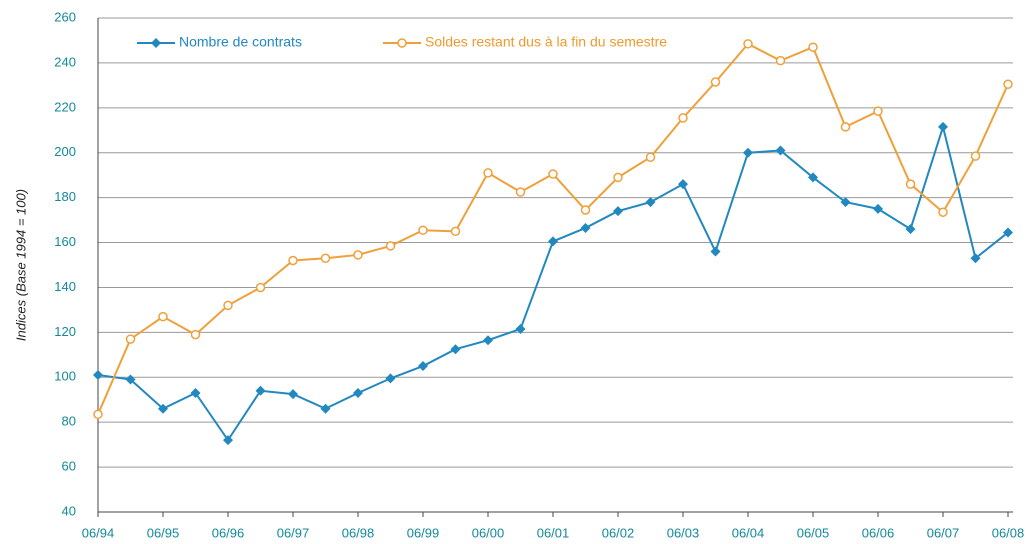 Image resolution: width=1029 pixels, height=544 pixels. Describe the element at coordinates (65, 286) in the screenshot. I see `y-tick-label: 140` at that location.